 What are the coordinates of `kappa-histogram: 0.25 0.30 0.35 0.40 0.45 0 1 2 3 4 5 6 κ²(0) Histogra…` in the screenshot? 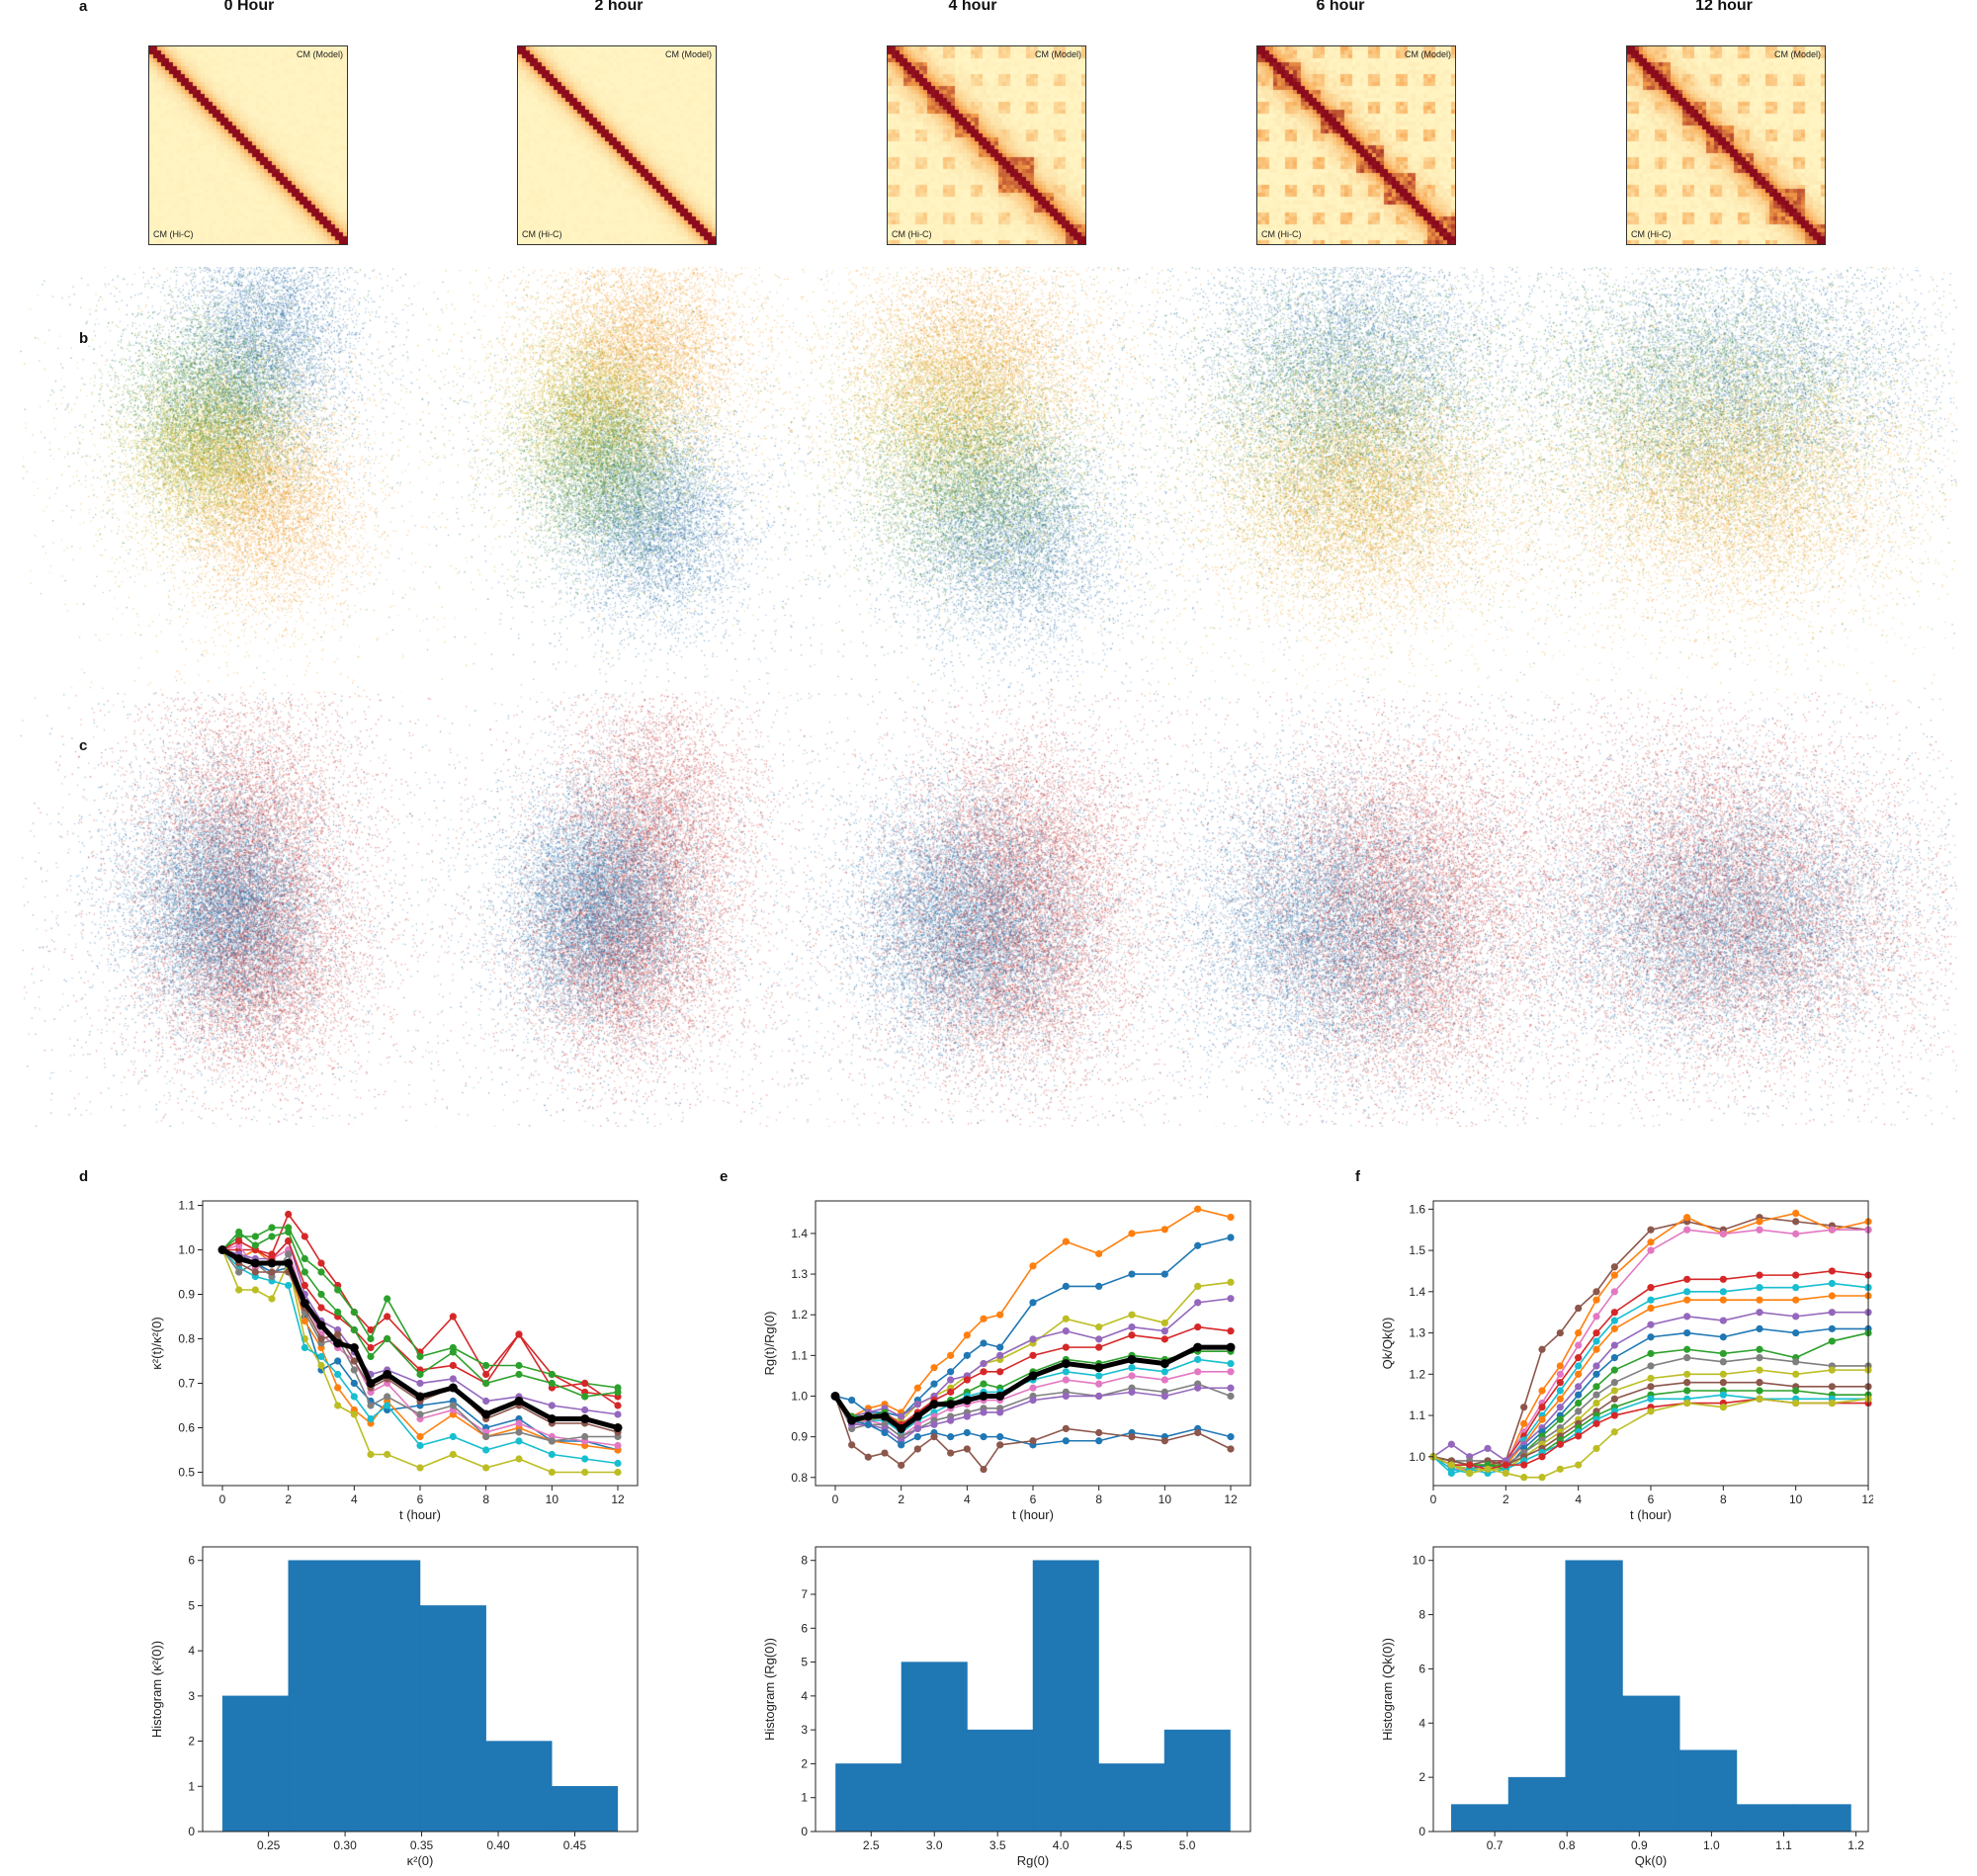 It's located at (394, 1707).